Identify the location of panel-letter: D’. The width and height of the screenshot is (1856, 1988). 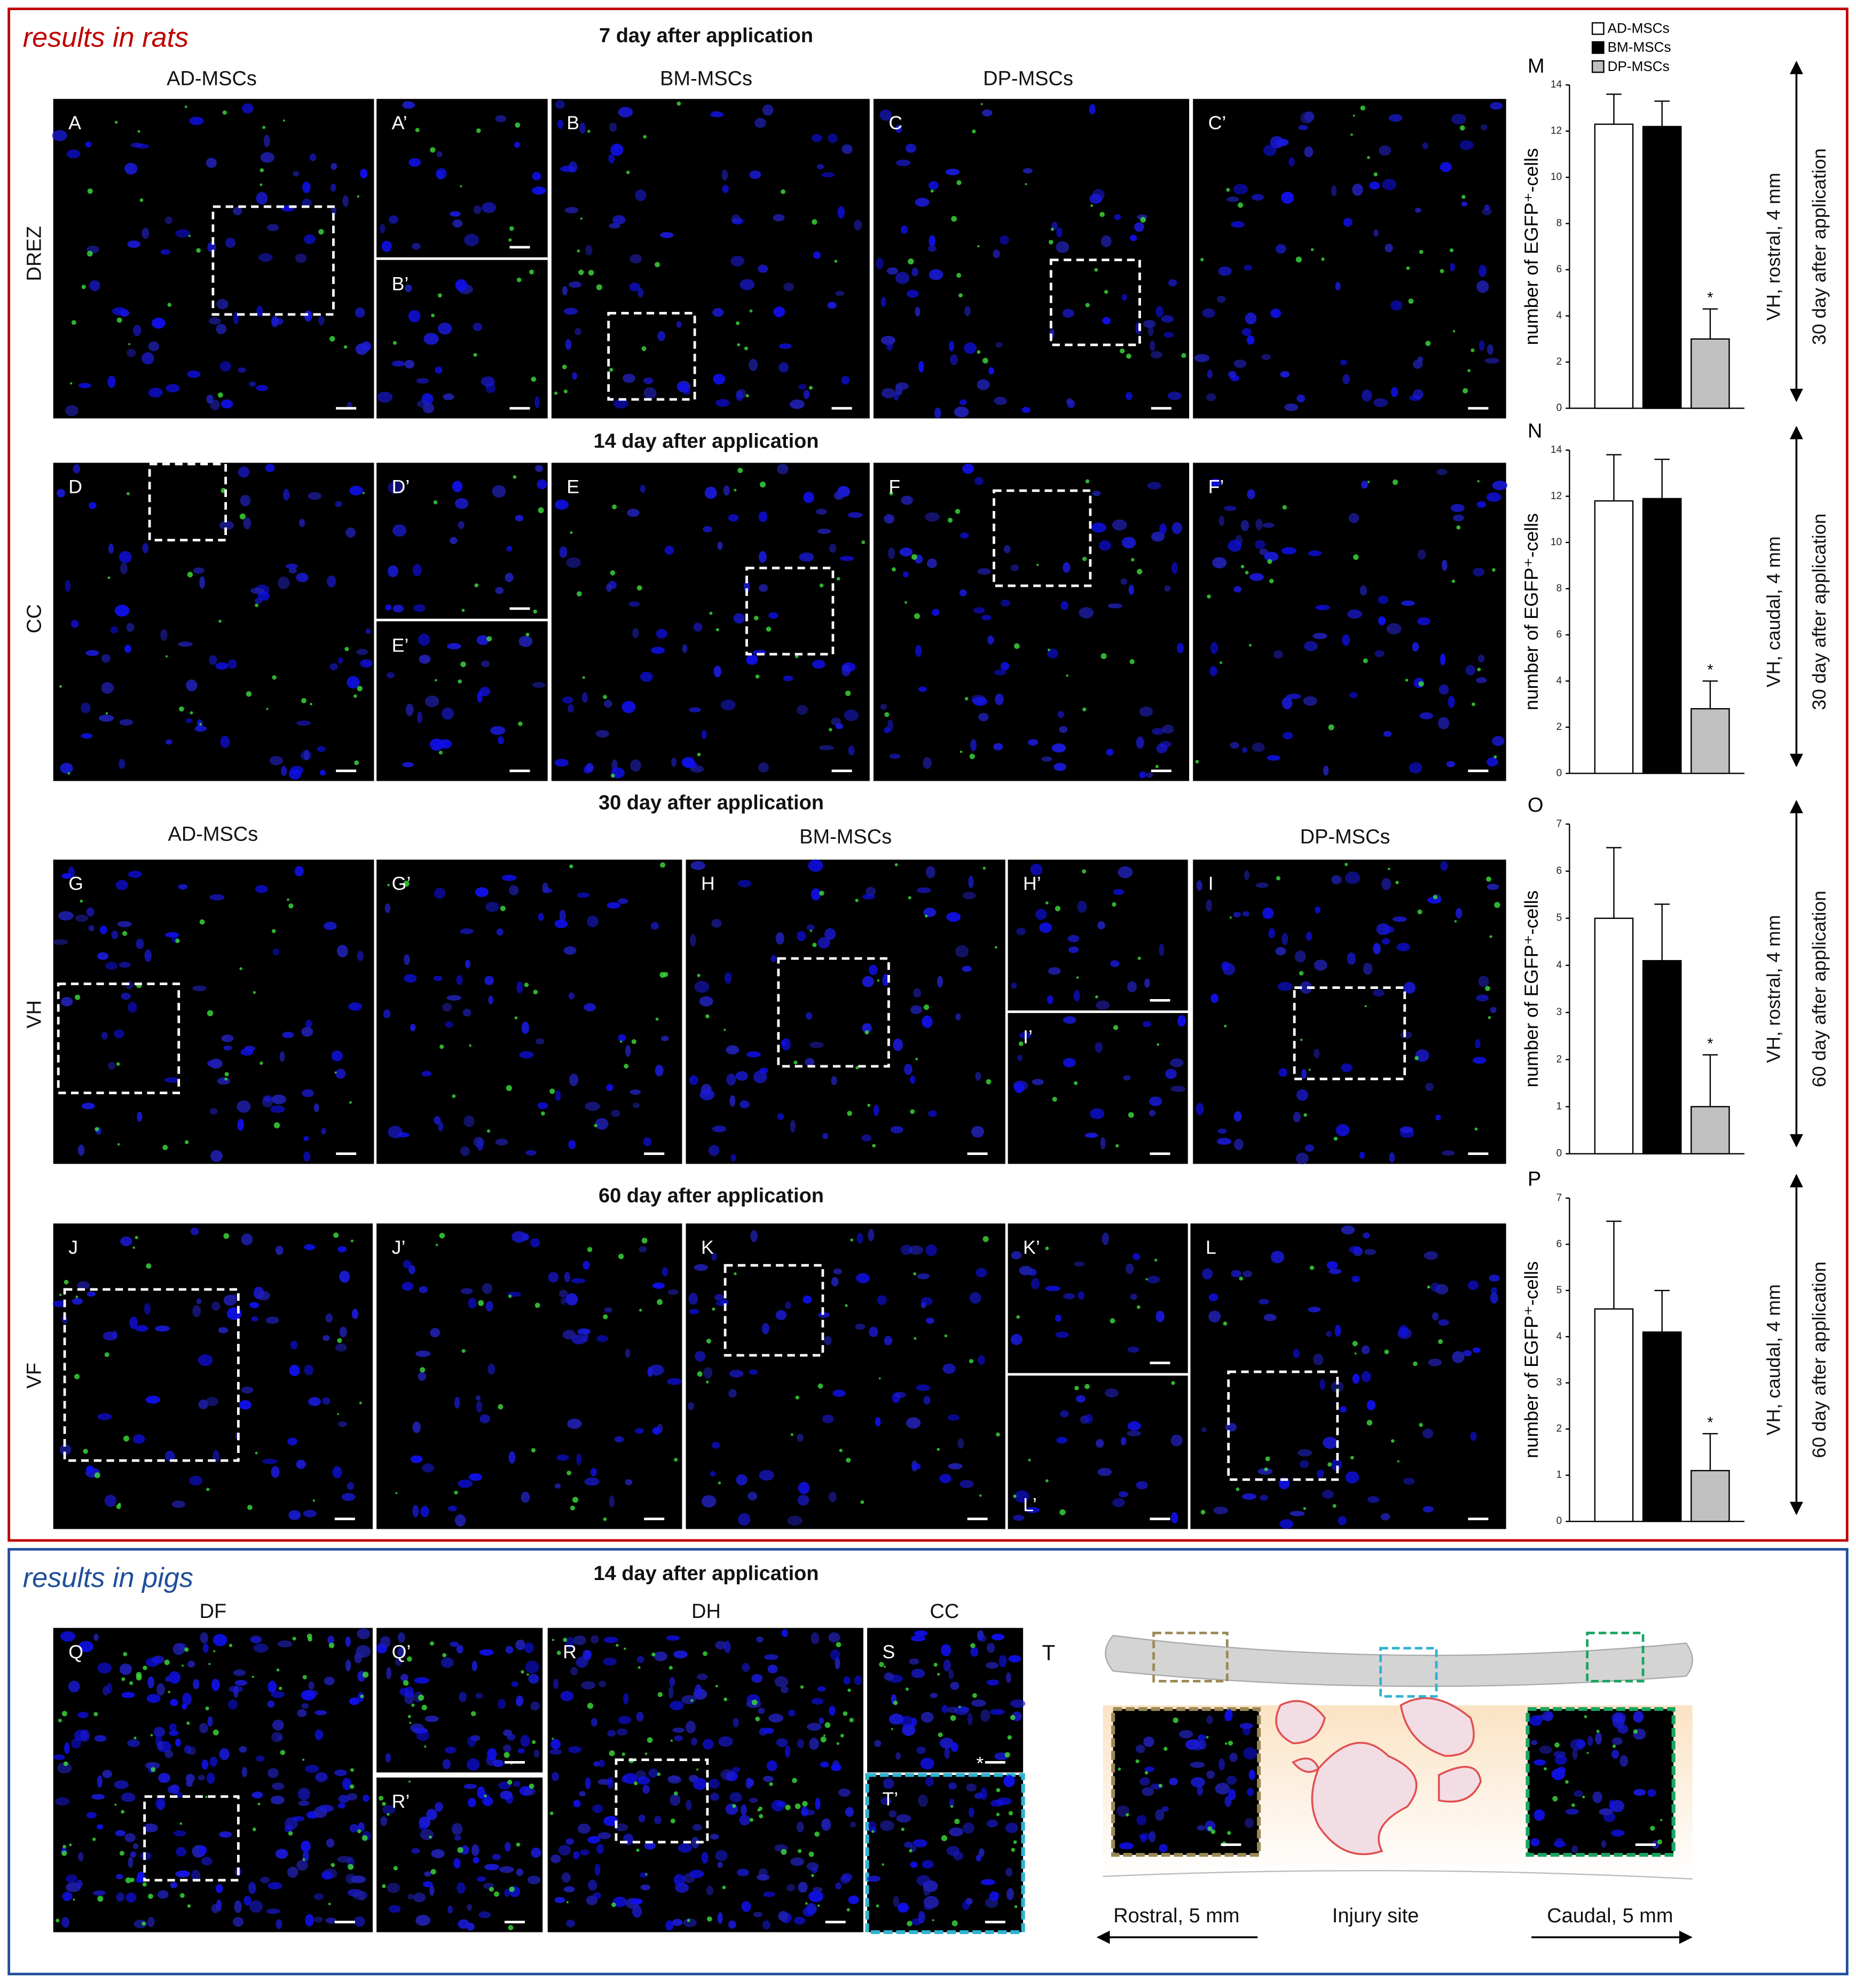
(401, 487).